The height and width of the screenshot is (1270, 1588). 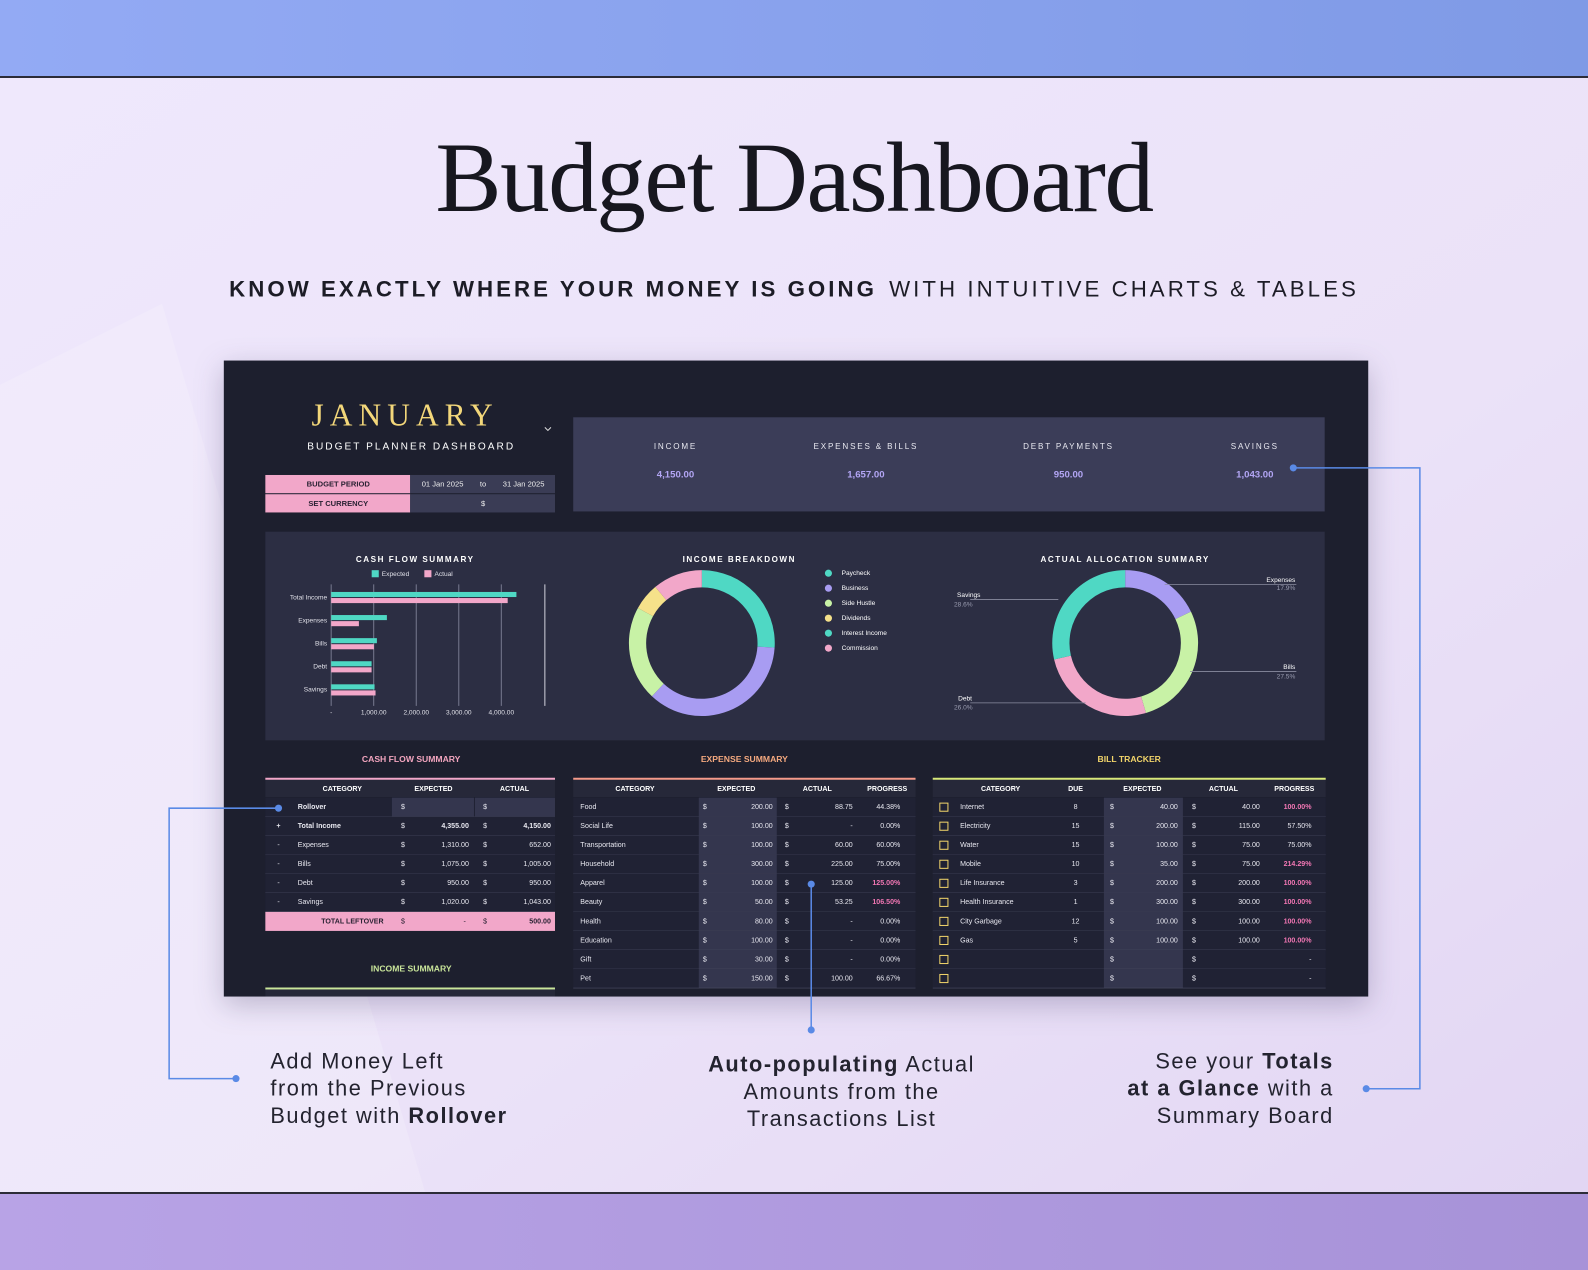 What do you see at coordinates (319, 826) in the screenshot?
I see `table-cell: Total Income` at bounding box center [319, 826].